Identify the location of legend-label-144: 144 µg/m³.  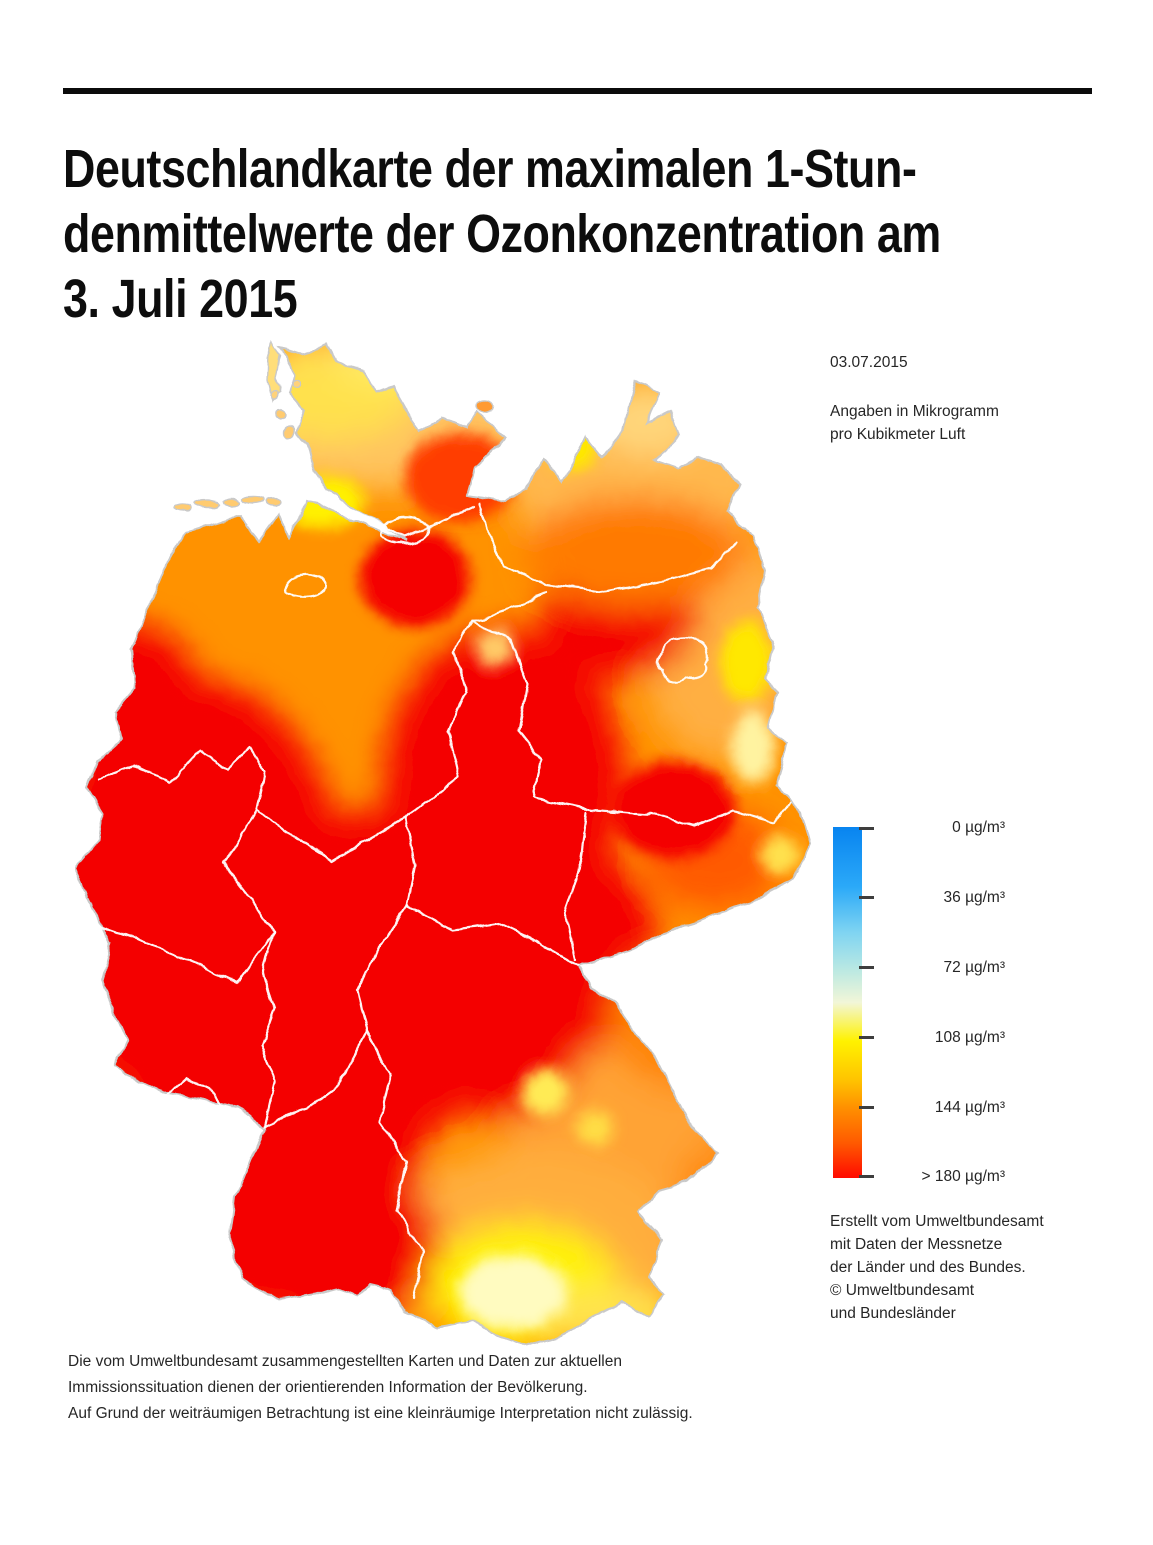
(969, 1107).